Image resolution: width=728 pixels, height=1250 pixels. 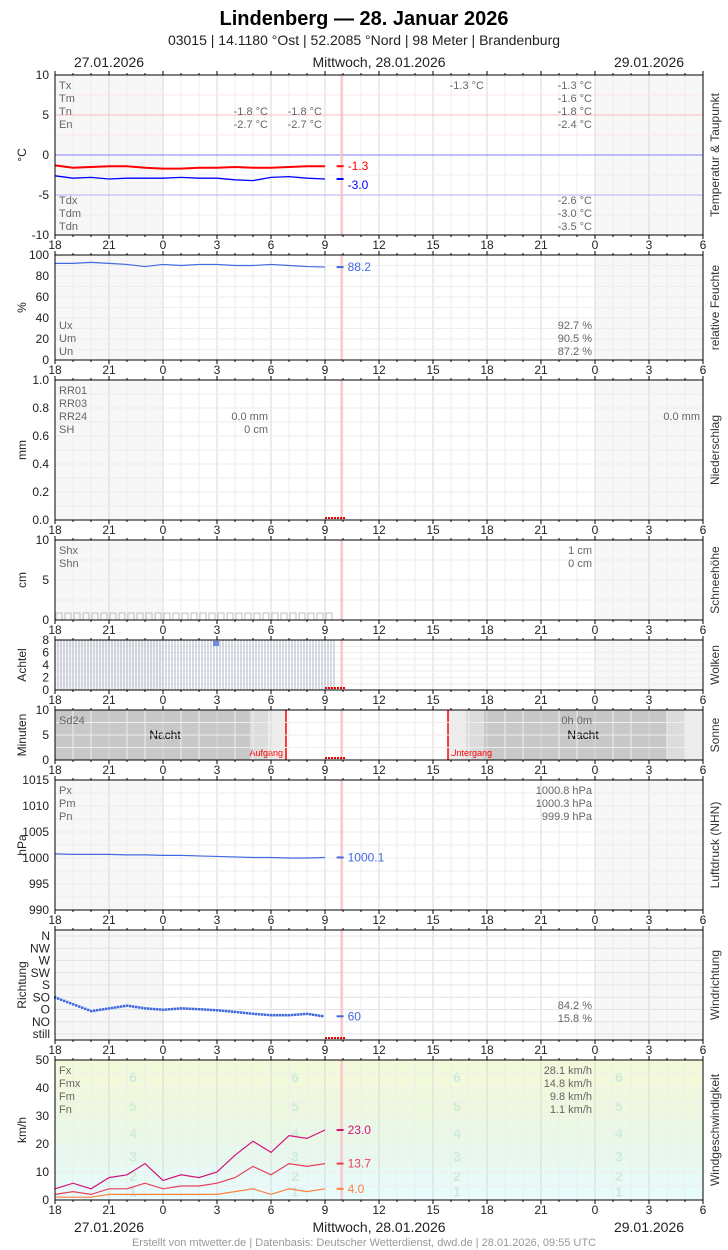 I want to click on y-tick-label: 10, so click(x=43, y=540).